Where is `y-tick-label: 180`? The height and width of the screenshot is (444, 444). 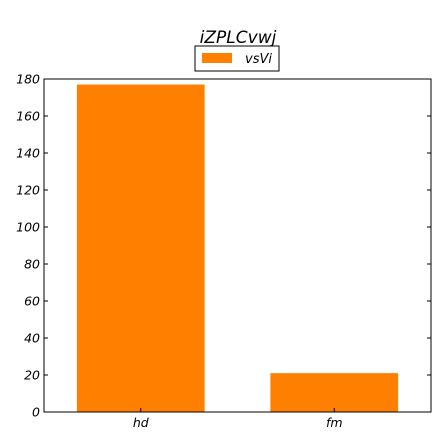
y-tick-label: 180 is located at coordinates (28, 79).